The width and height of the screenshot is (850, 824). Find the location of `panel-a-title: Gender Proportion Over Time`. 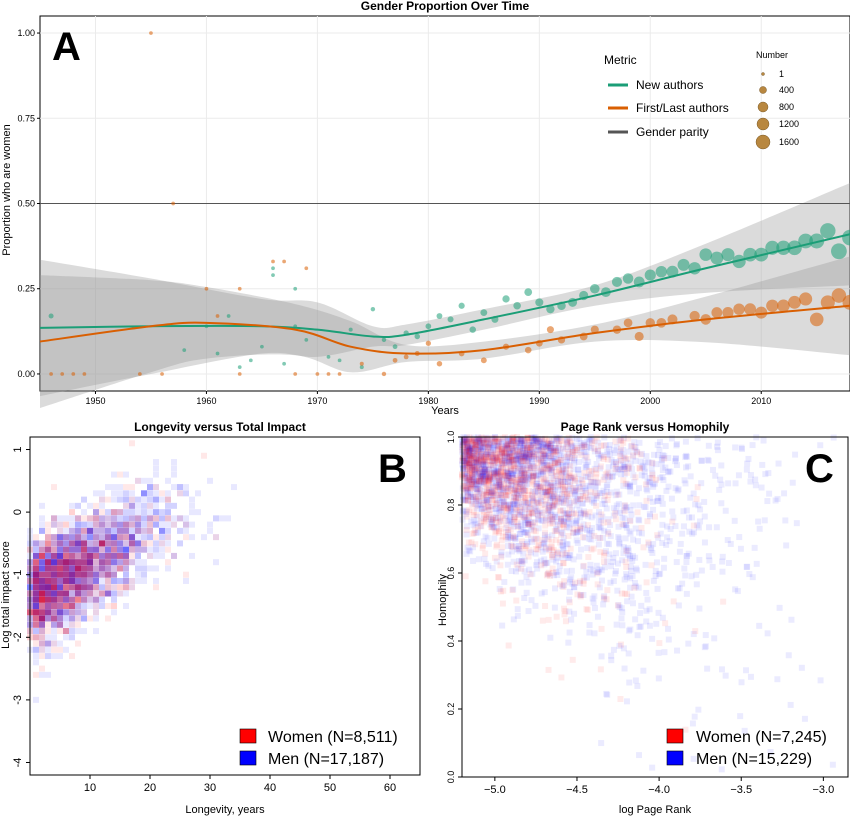

panel-a-title: Gender Proportion Over Time is located at coordinates (445, 6).